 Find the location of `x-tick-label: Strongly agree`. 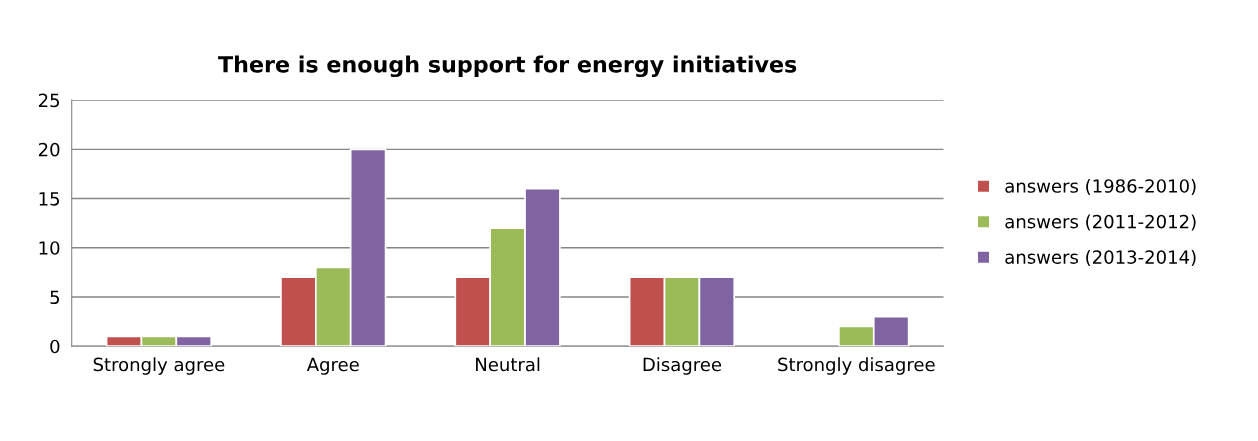

x-tick-label: Strongly agree is located at coordinates (159, 366).